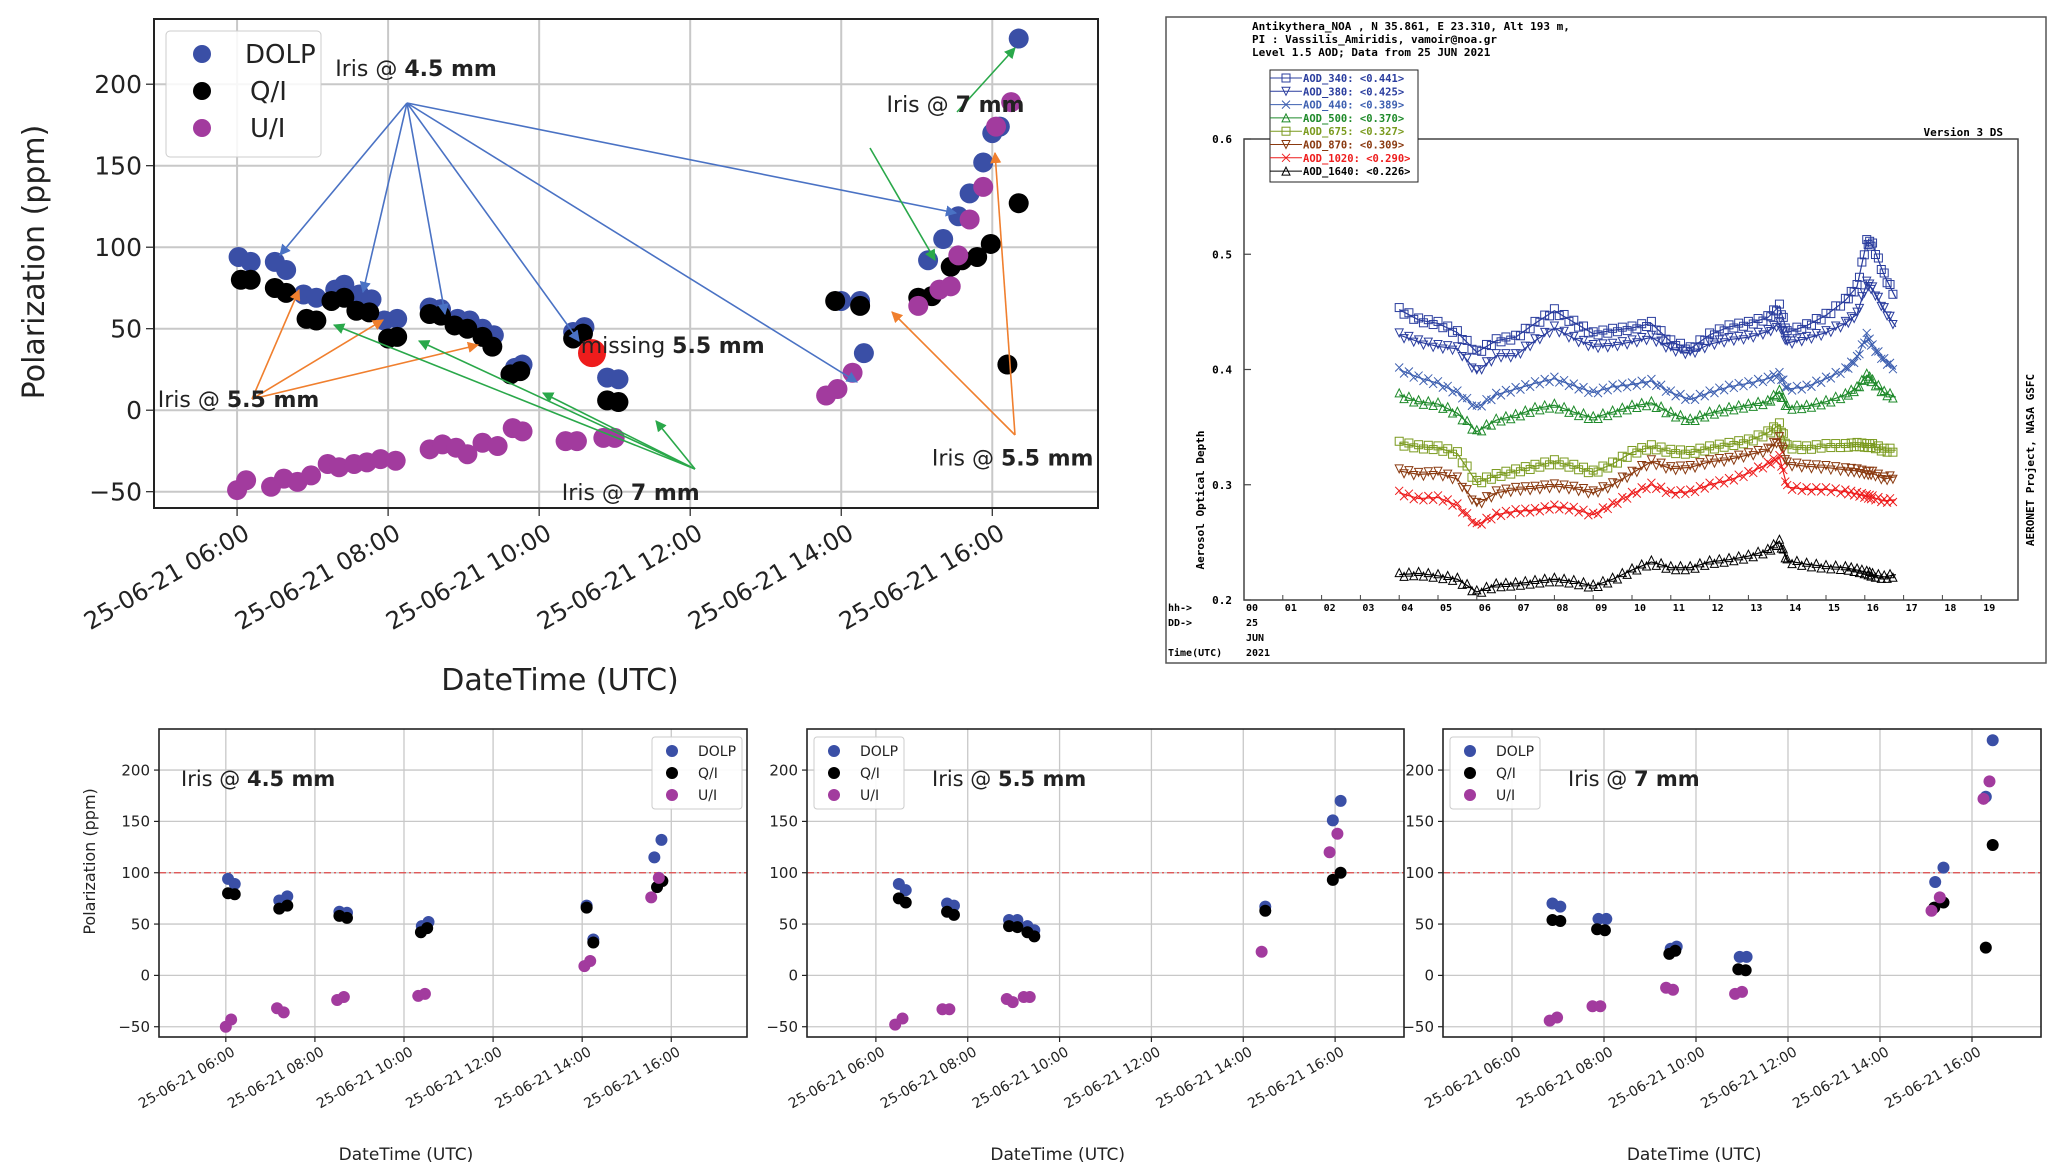 Image resolution: width=2067 pixels, height=1173 pixels. Describe the element at coordinates (1446, 608) in the screenshot. I see `aeronet-x-tick-label: 05` at that location.